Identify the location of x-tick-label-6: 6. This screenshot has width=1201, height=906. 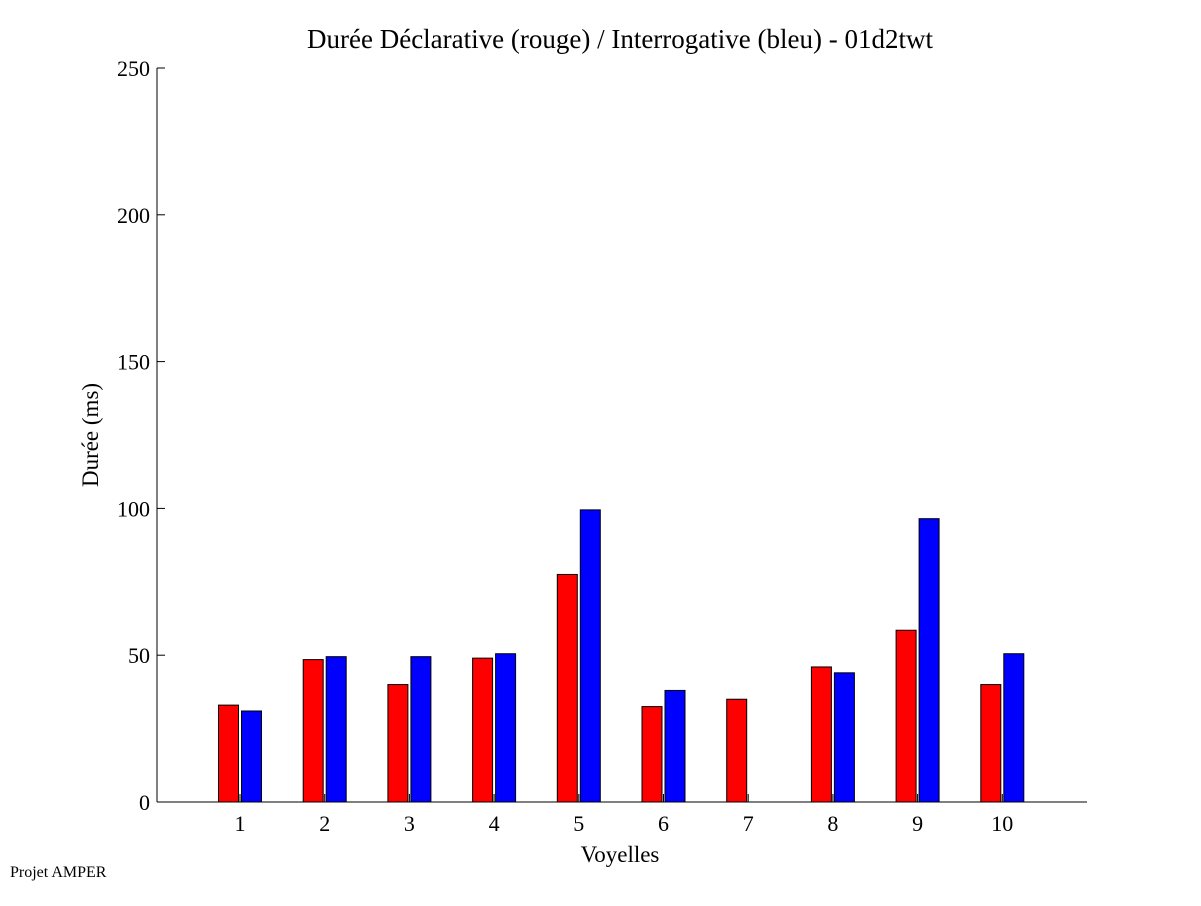
(663, 823).